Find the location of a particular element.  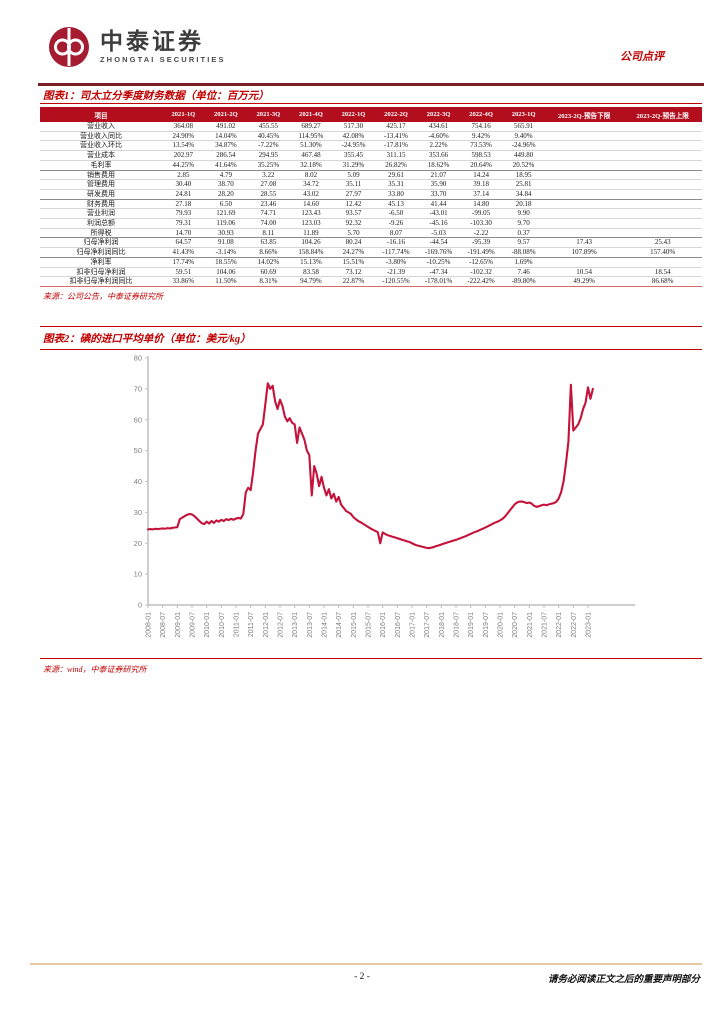

table-cell: 23.46 is located at coordinates (268, 204).